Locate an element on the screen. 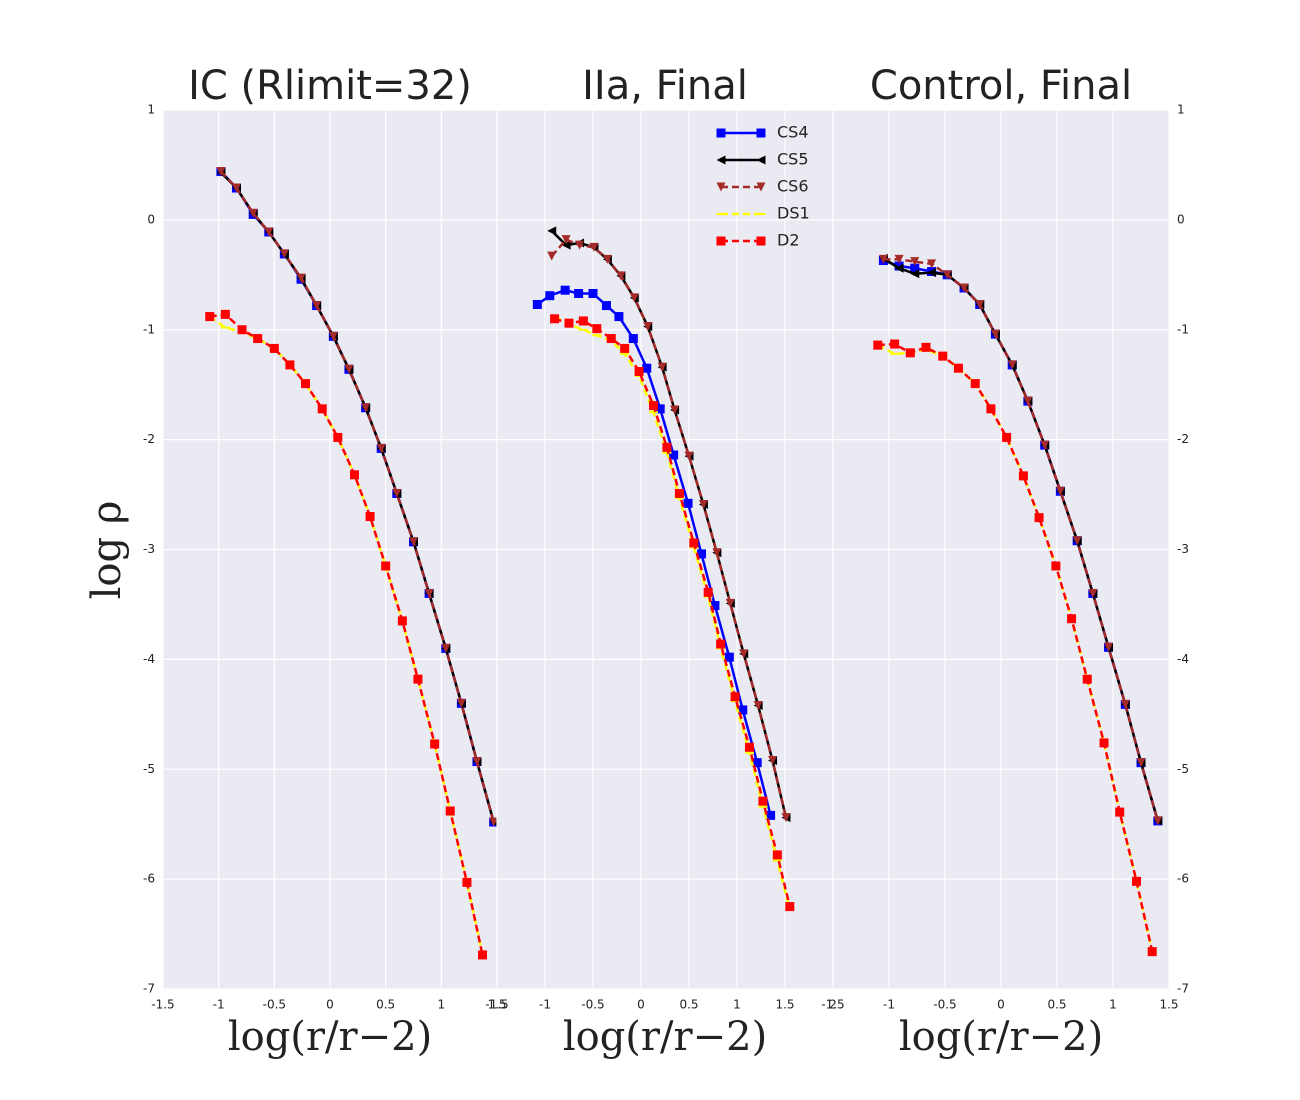 This screenshot has height=1100, width=1300. legend-label: CS6 is located at coordinates (793, 186).